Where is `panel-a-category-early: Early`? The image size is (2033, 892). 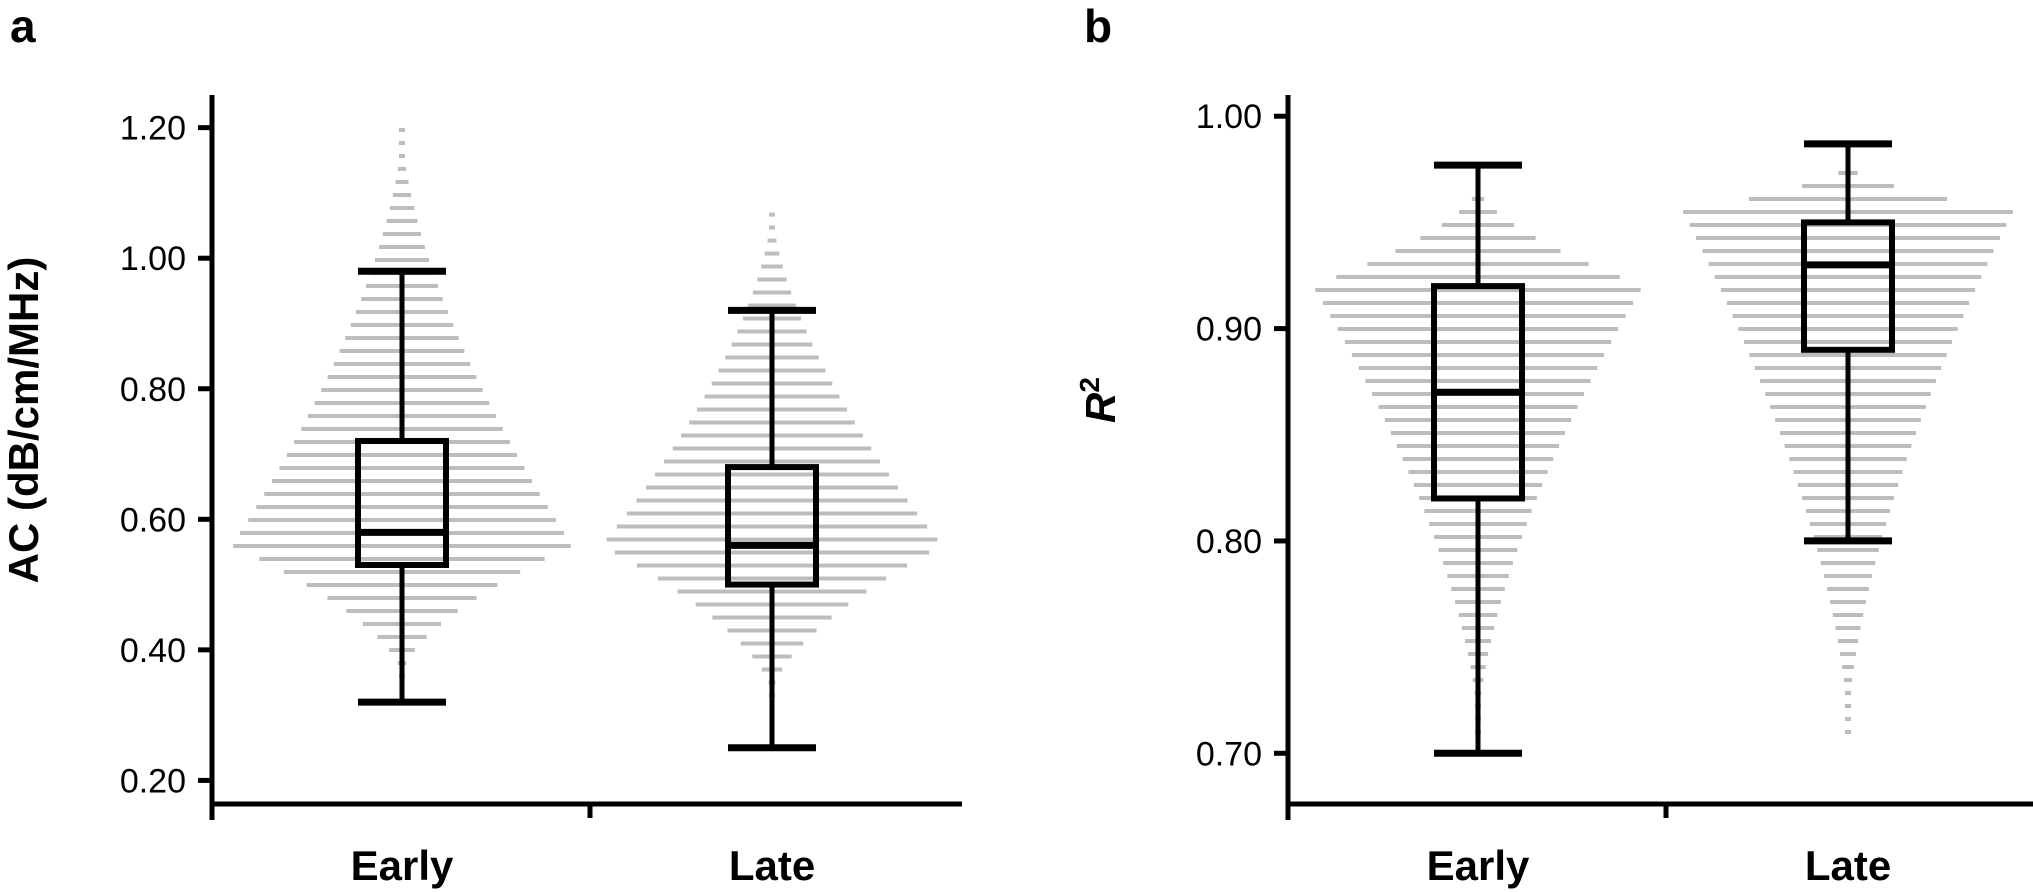 panel-a-category-early: Early is located at coordinates (402, 865).